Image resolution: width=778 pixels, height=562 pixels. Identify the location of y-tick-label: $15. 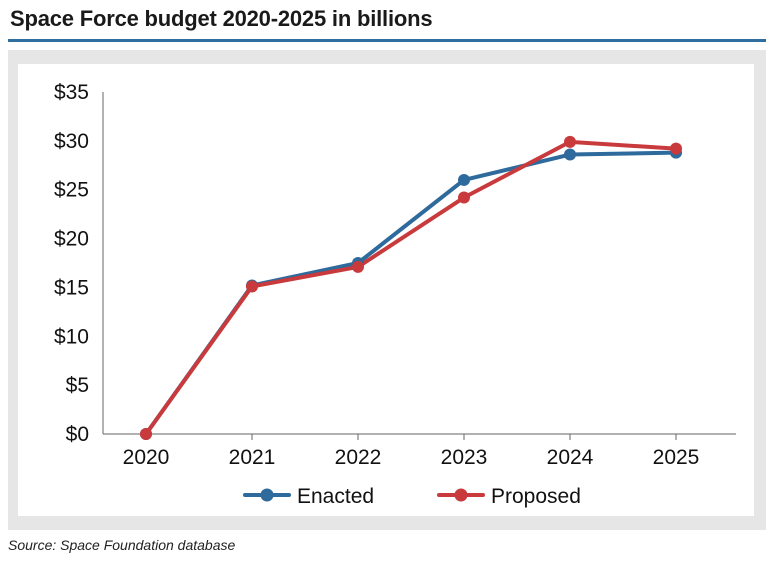
(71, 287).